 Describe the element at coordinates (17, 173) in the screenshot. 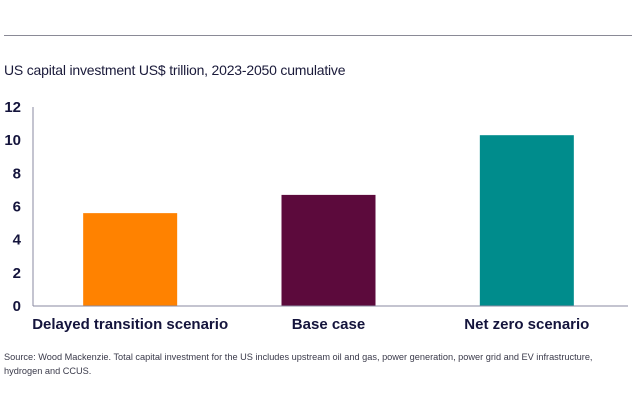

I see `y-tick-label: 8` at that location.